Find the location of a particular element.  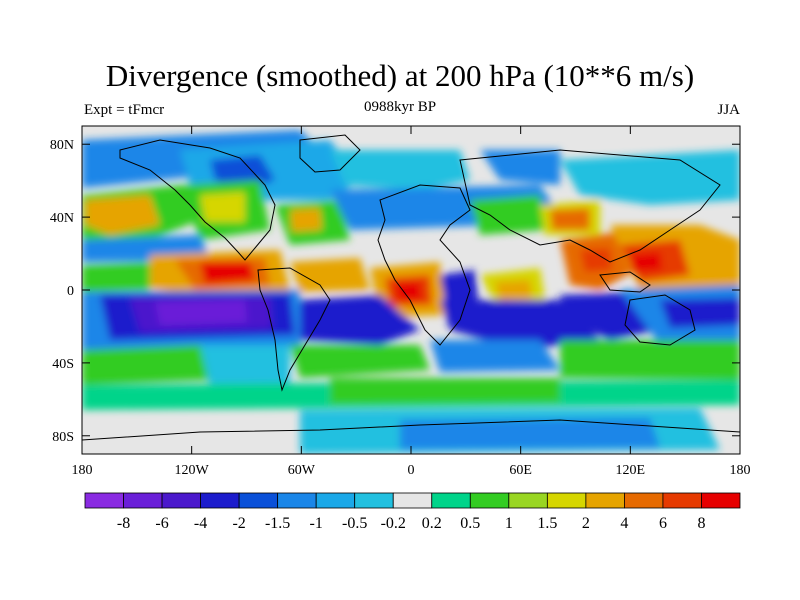

coastline-north-america is located at coordinates (197, 200).